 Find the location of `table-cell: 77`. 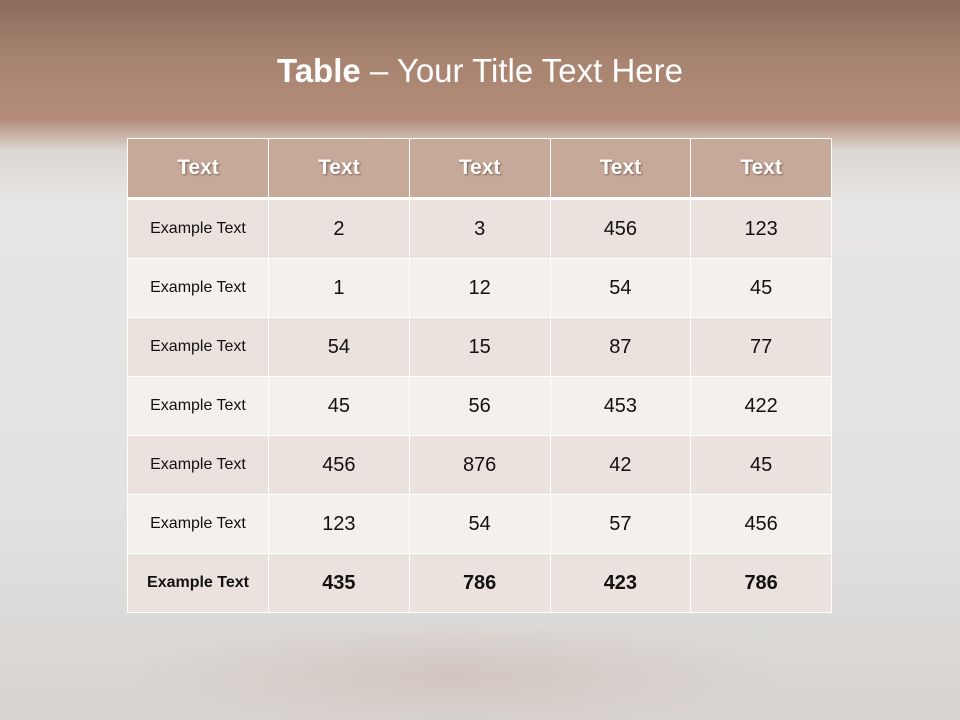

table-cell: 77 is located at coordinates (761, 347).